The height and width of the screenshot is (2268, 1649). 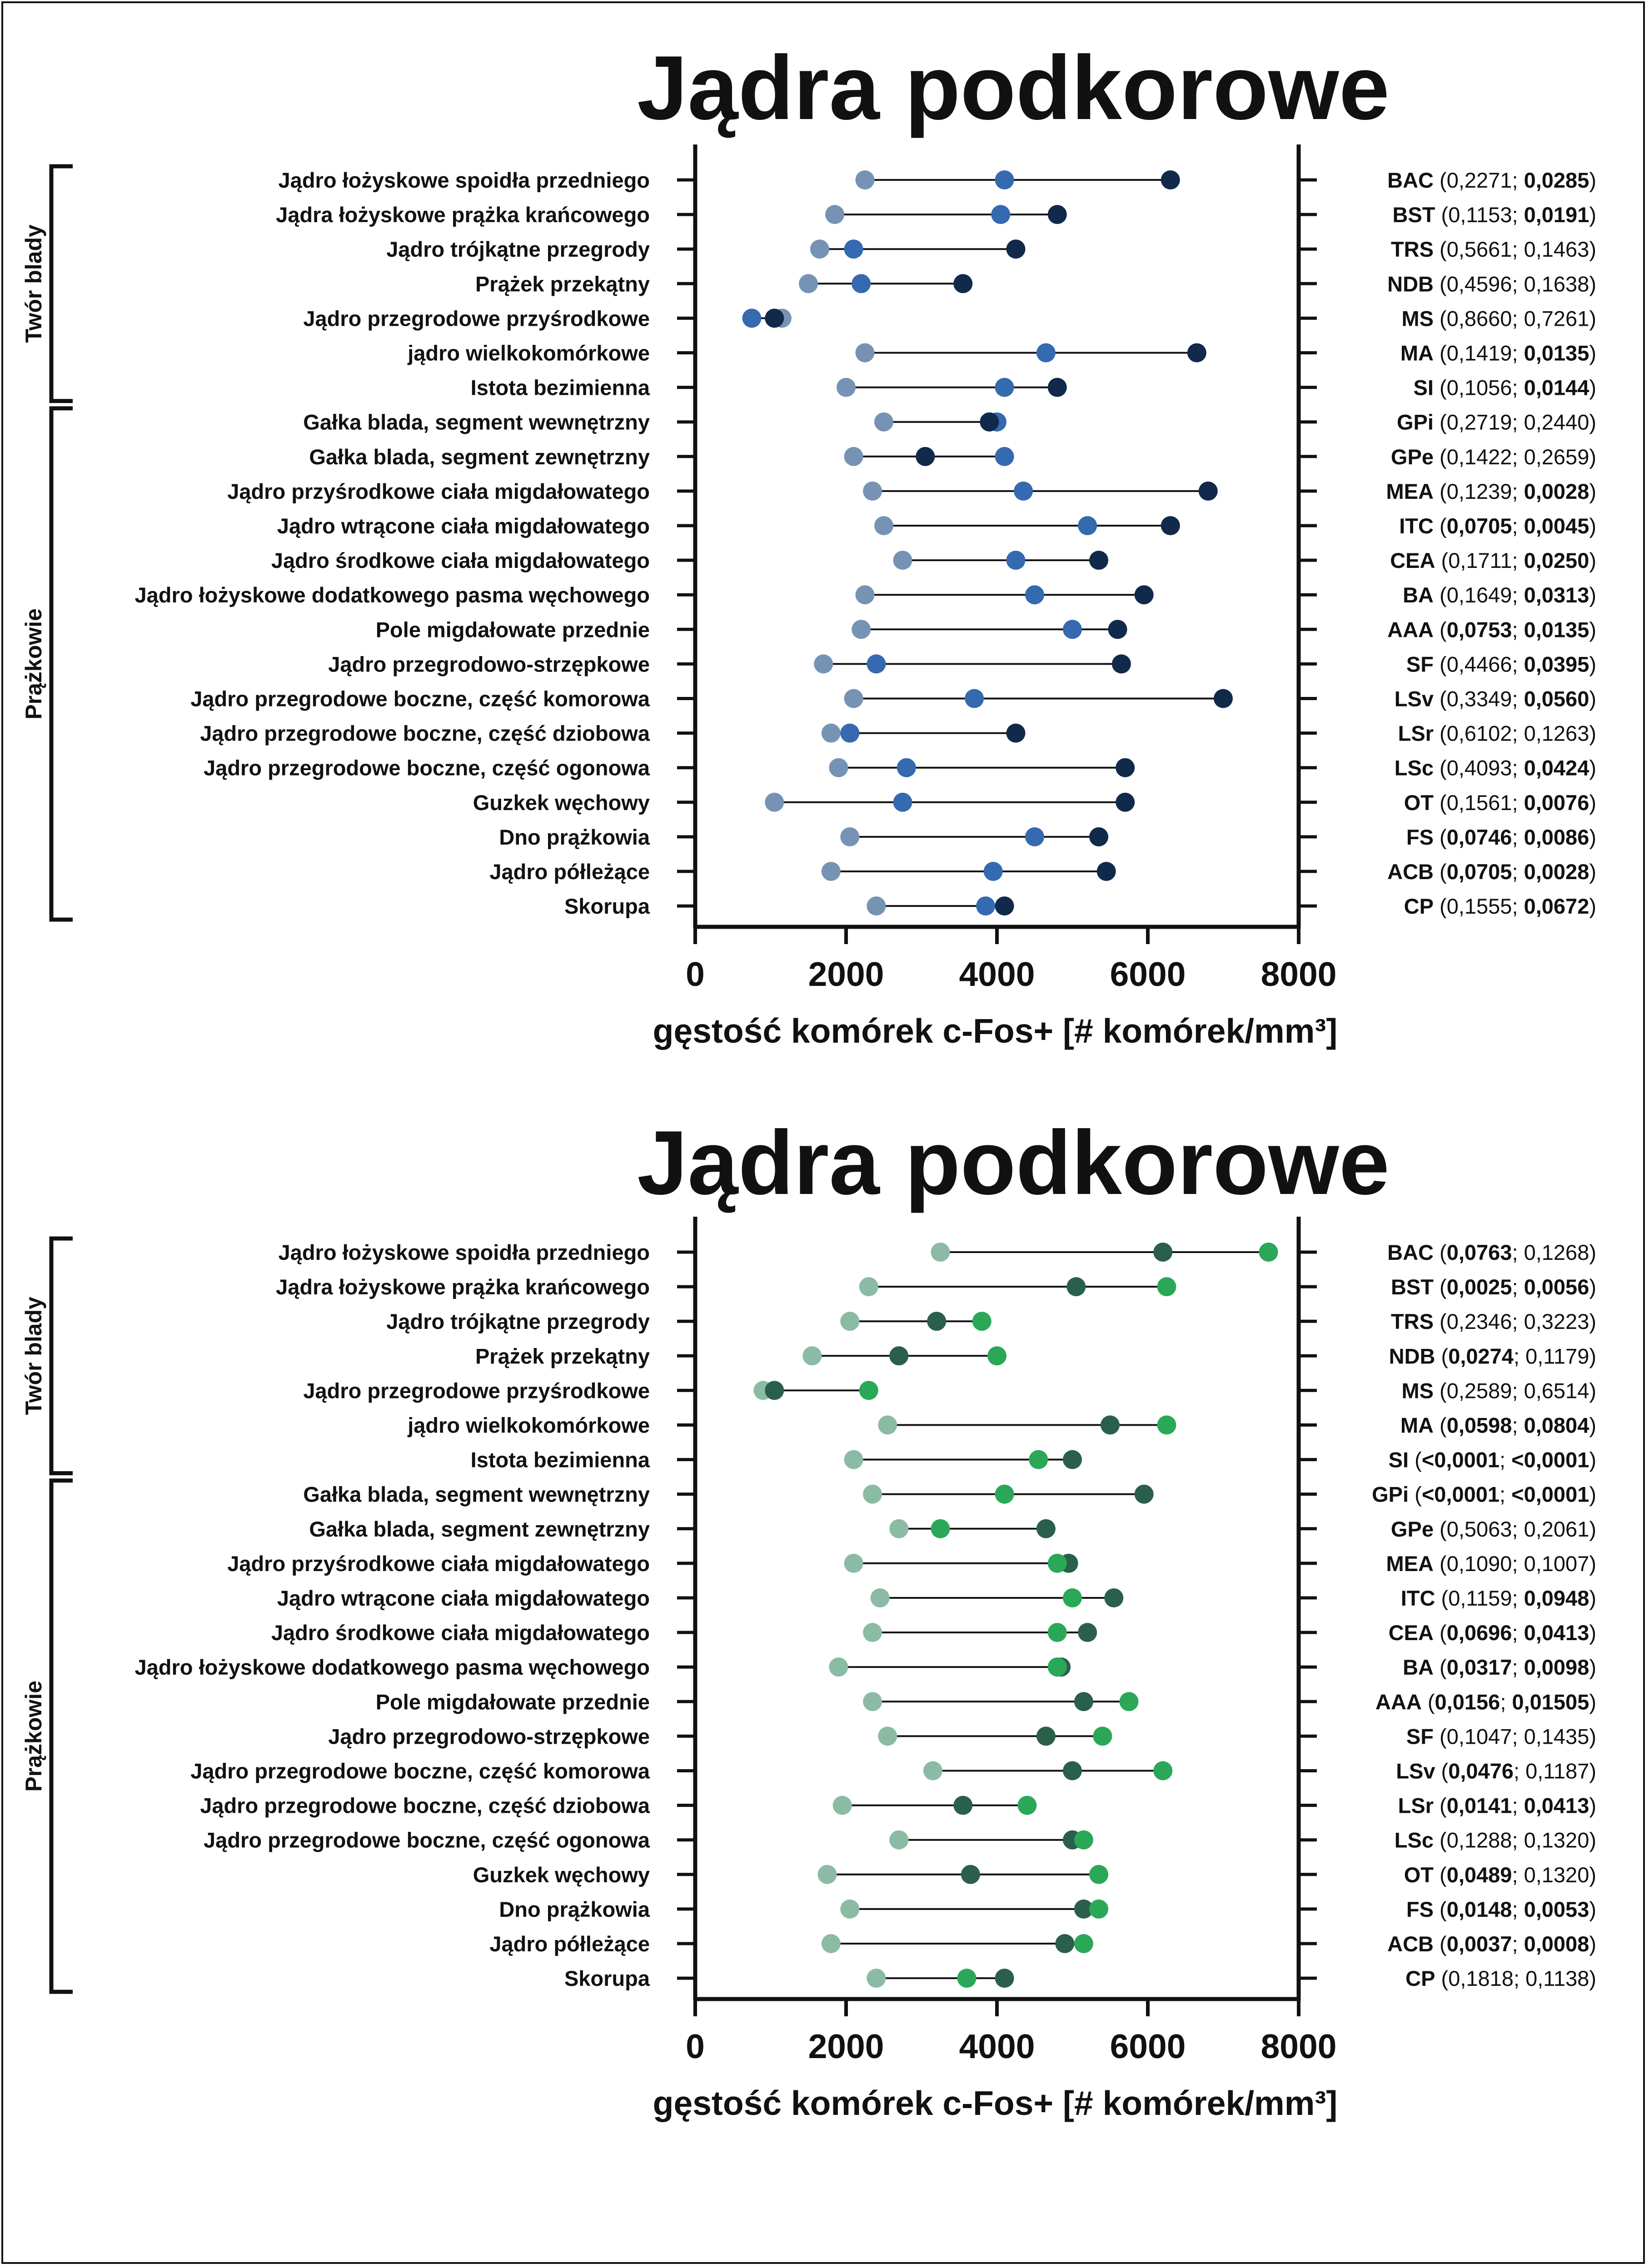 I want to click on p-value-annotation: BA (0,1649; 0,0313), so click(x=1499, y=595).